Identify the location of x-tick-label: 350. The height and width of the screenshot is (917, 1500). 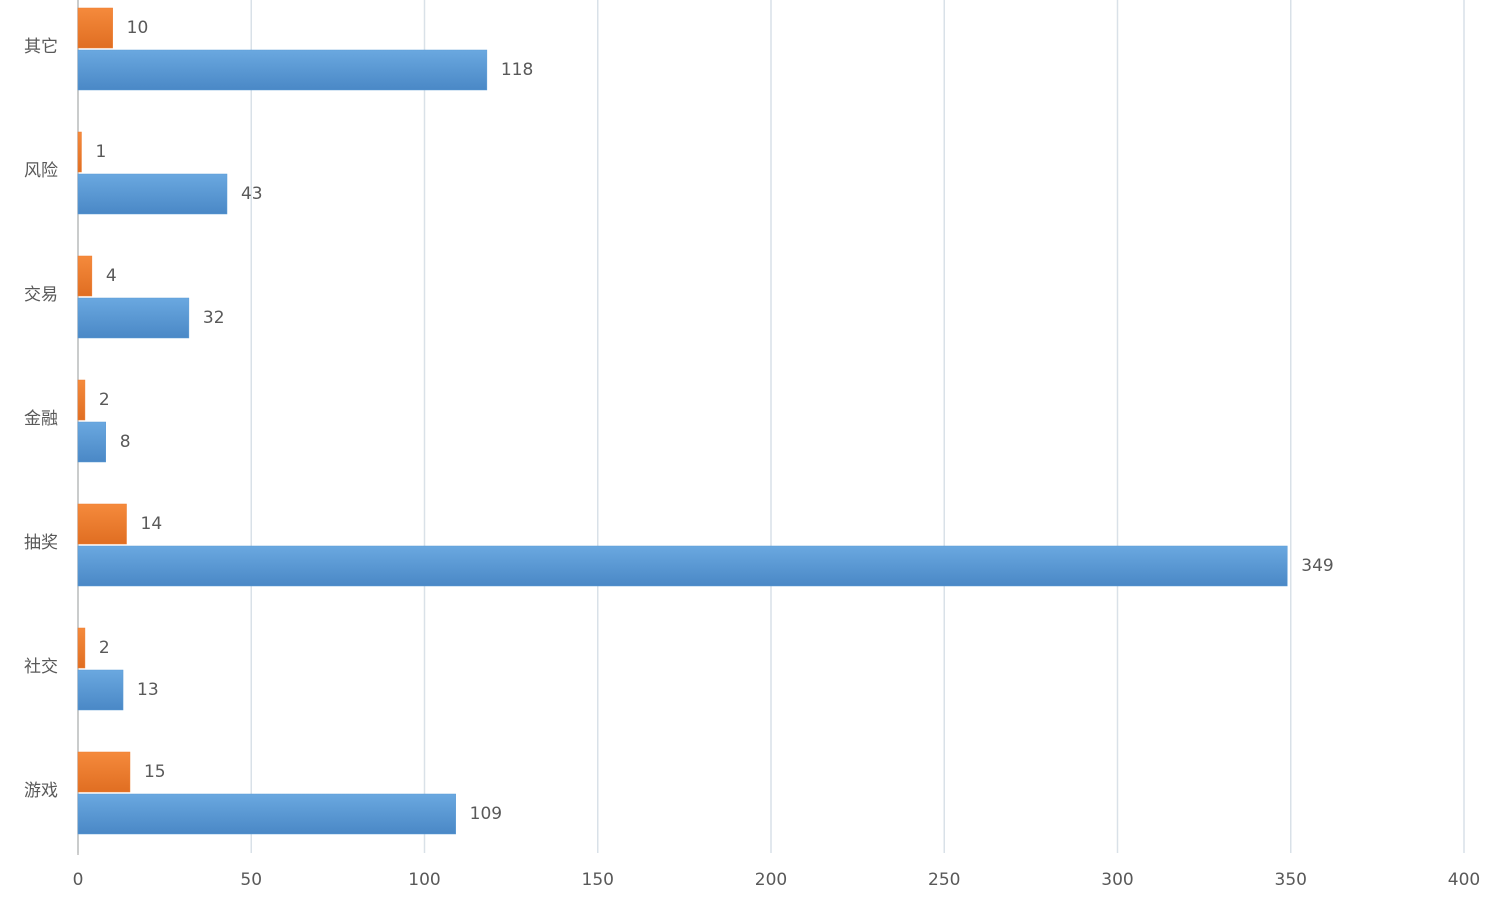
(1291, 880).